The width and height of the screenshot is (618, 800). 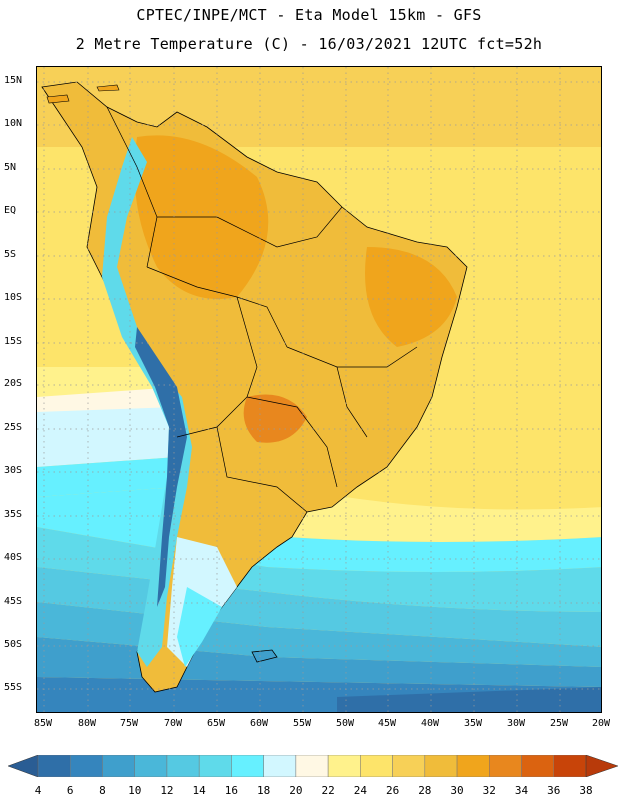 What do you see at coordinates (430, 723) in the screenshot?
I see `lon-label: 40W` at bounding box center [430, 723].